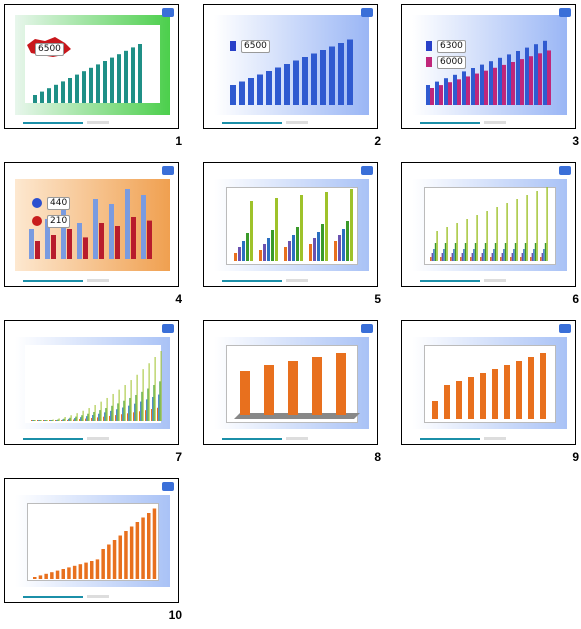 The image size is (581, 629). I want to click on slide-thumbnail-6: 6, so click(490, 234).